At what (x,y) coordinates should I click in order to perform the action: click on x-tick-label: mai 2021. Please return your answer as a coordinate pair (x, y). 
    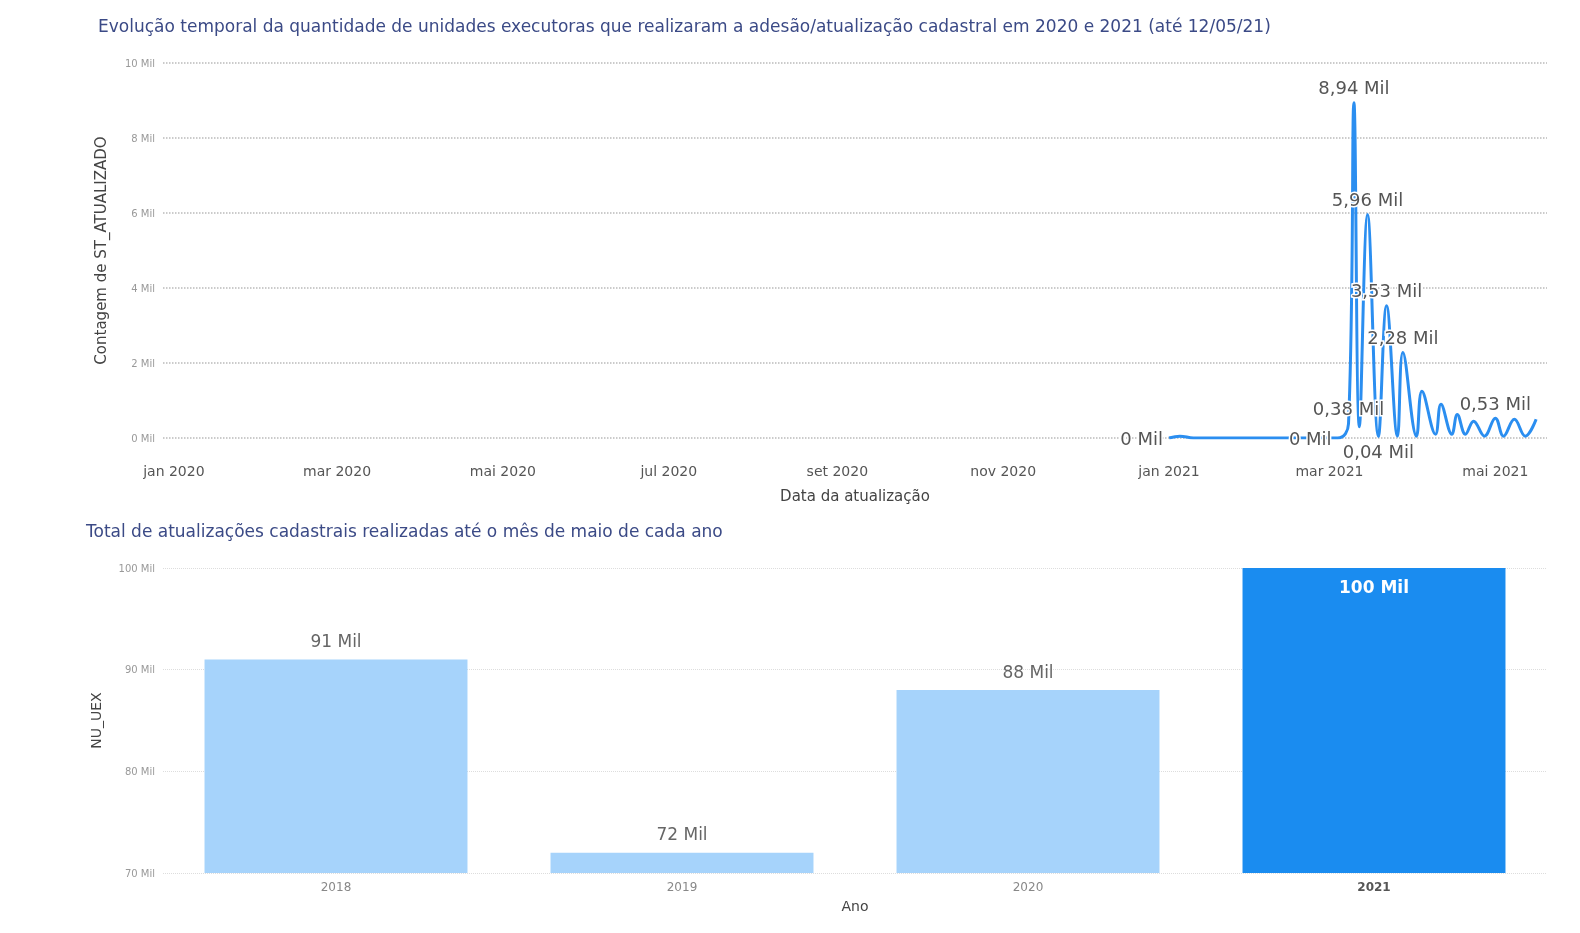
    Looking at the image, I should click on (1495, 471).